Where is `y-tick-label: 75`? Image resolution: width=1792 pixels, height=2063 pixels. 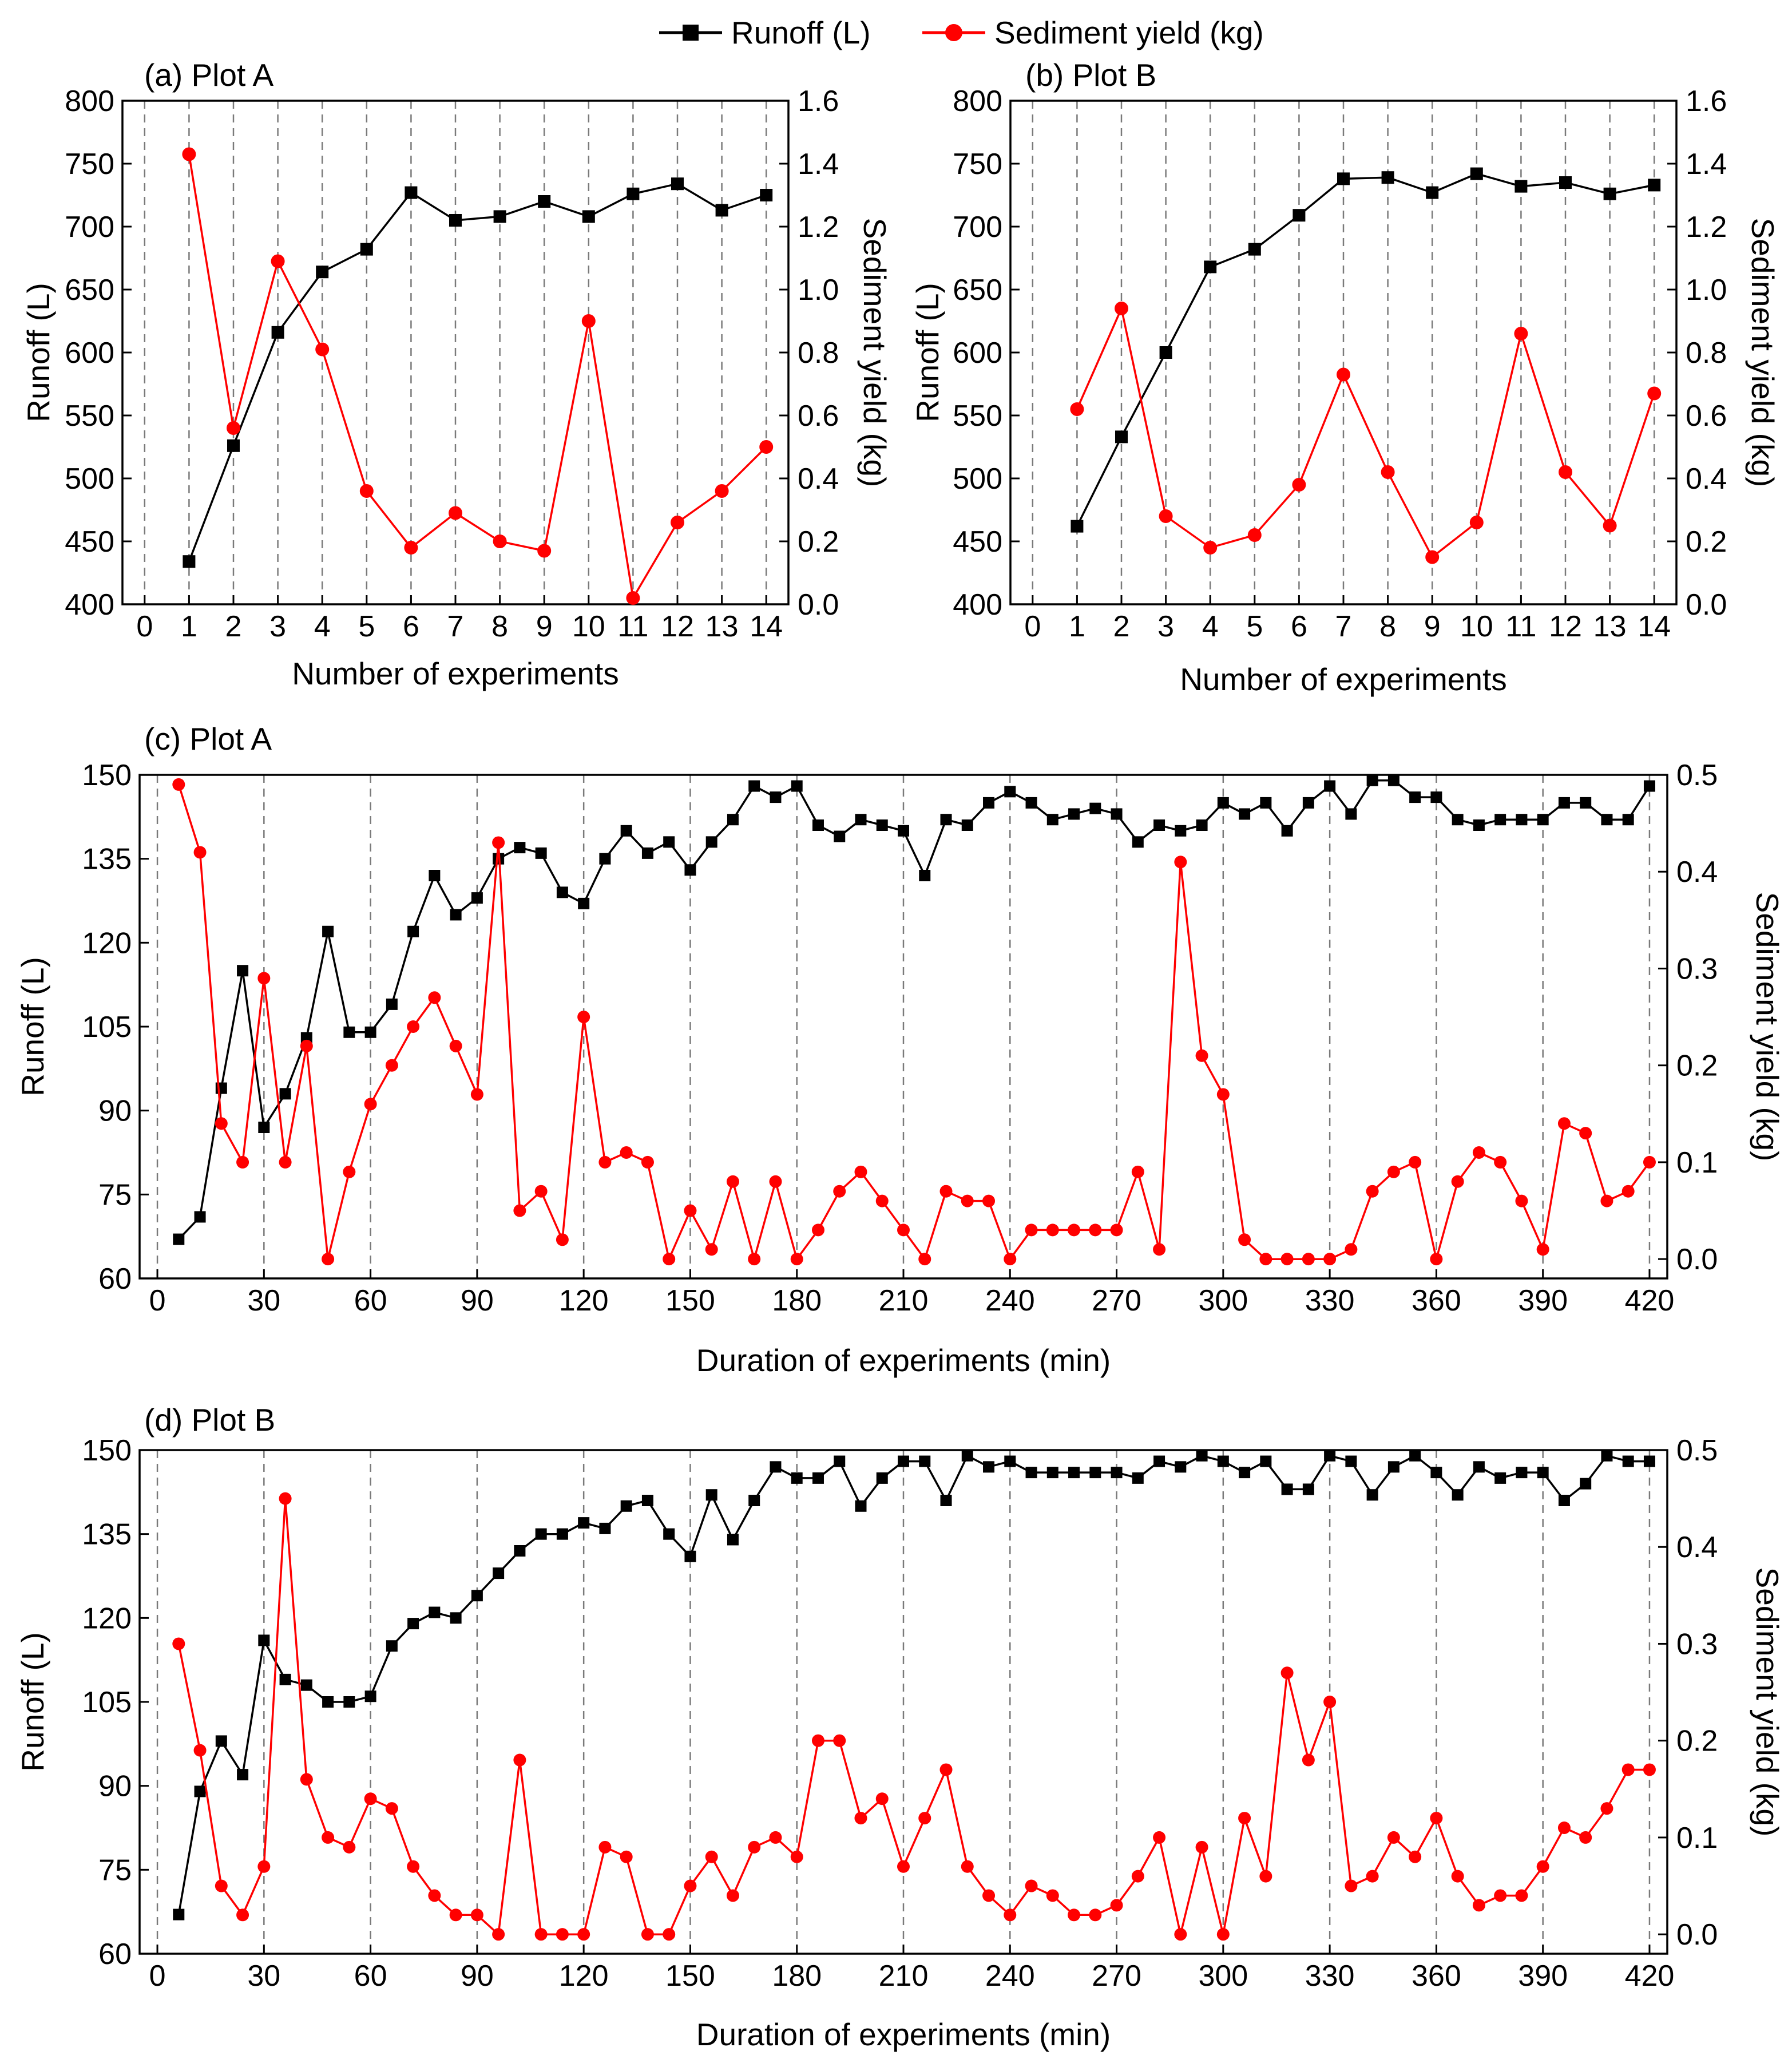 y-tick-label: 75 is located at coordinates (115, 1870).